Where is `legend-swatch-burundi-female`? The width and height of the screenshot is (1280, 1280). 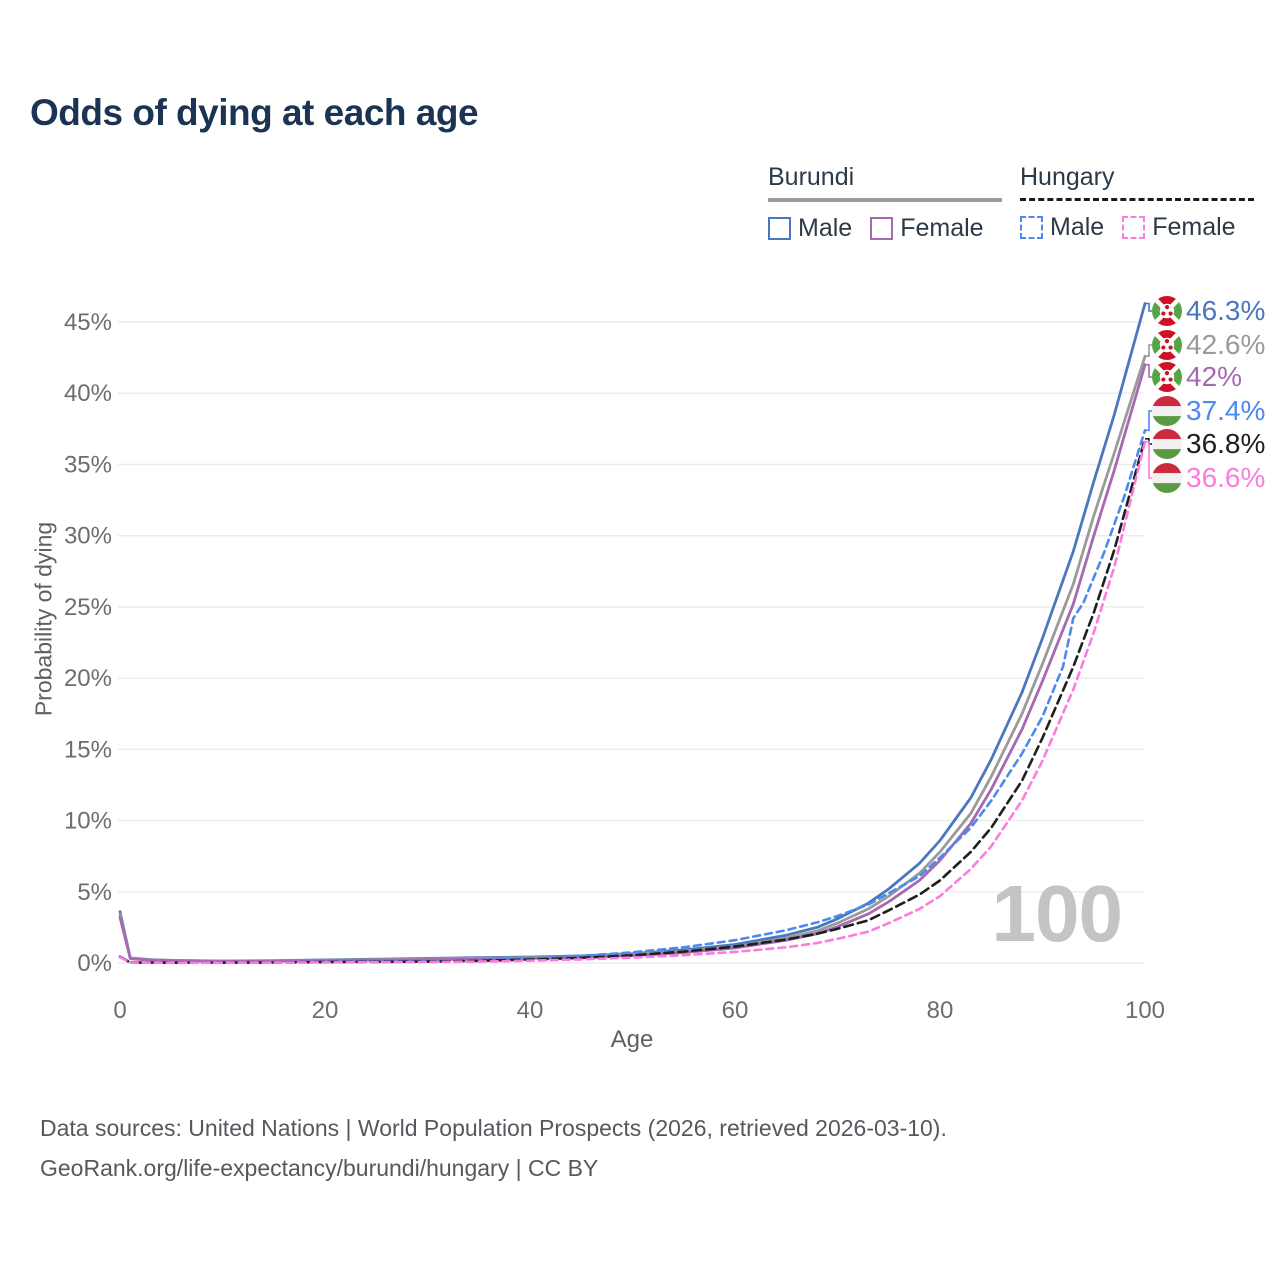 legend-swatch-burundi-female is located at coordinates (882, 228).